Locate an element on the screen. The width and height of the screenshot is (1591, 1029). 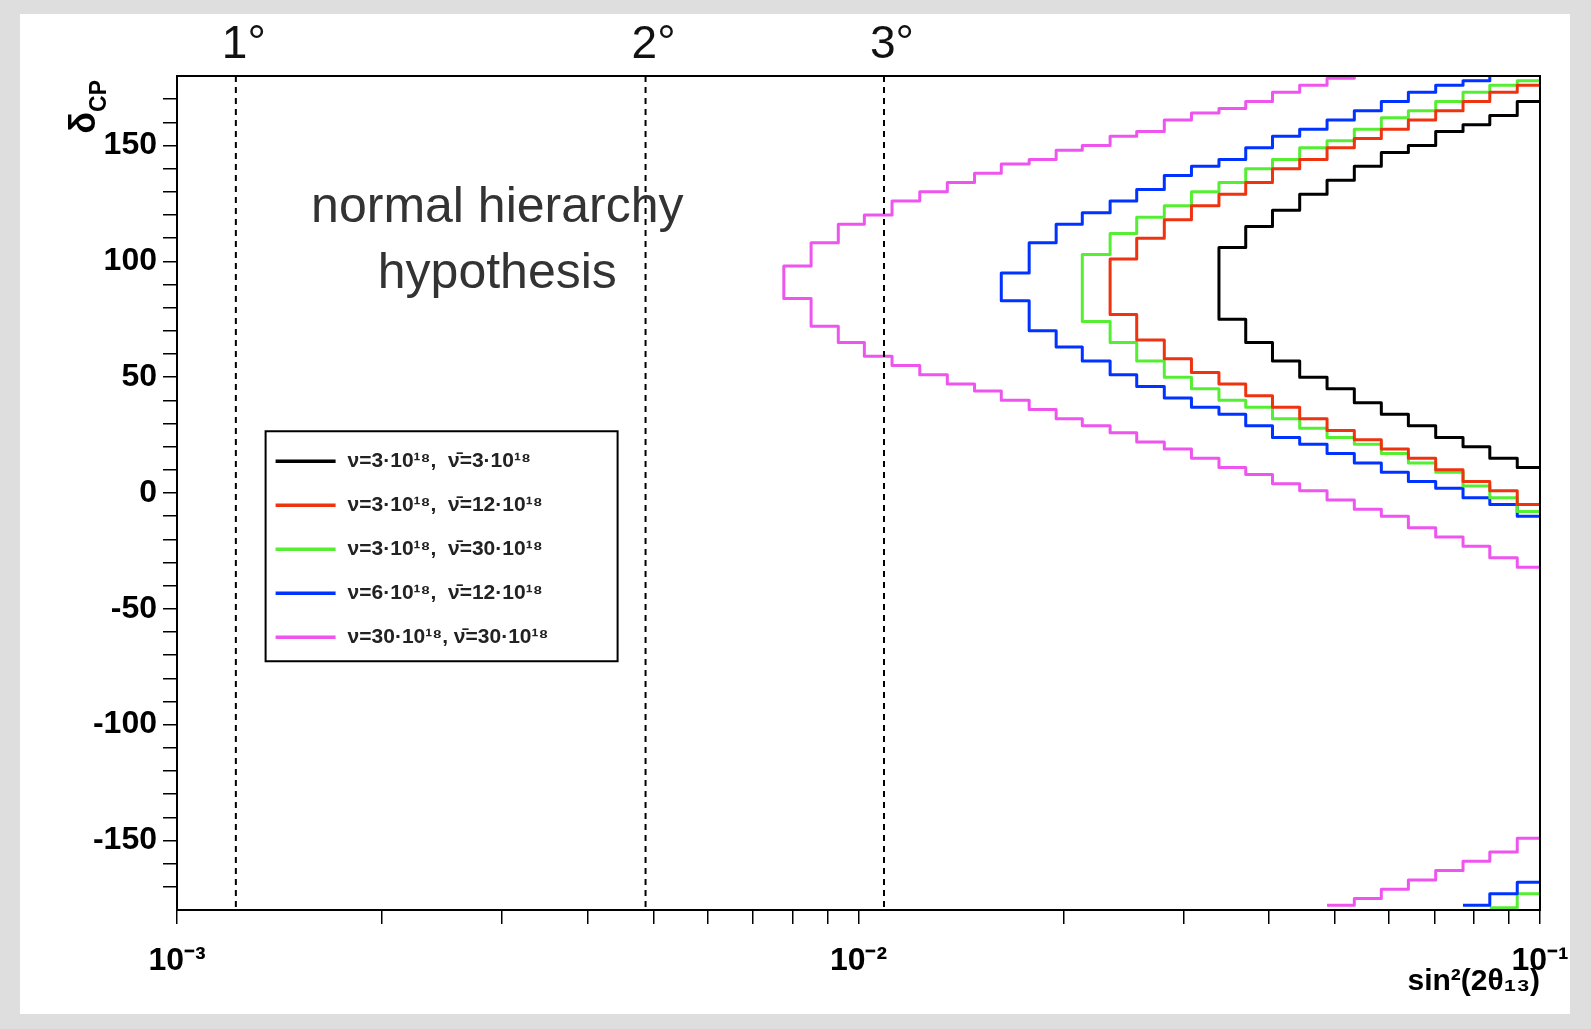
x-tick-label: 10⁻³ is located at coordinates (177, 959).